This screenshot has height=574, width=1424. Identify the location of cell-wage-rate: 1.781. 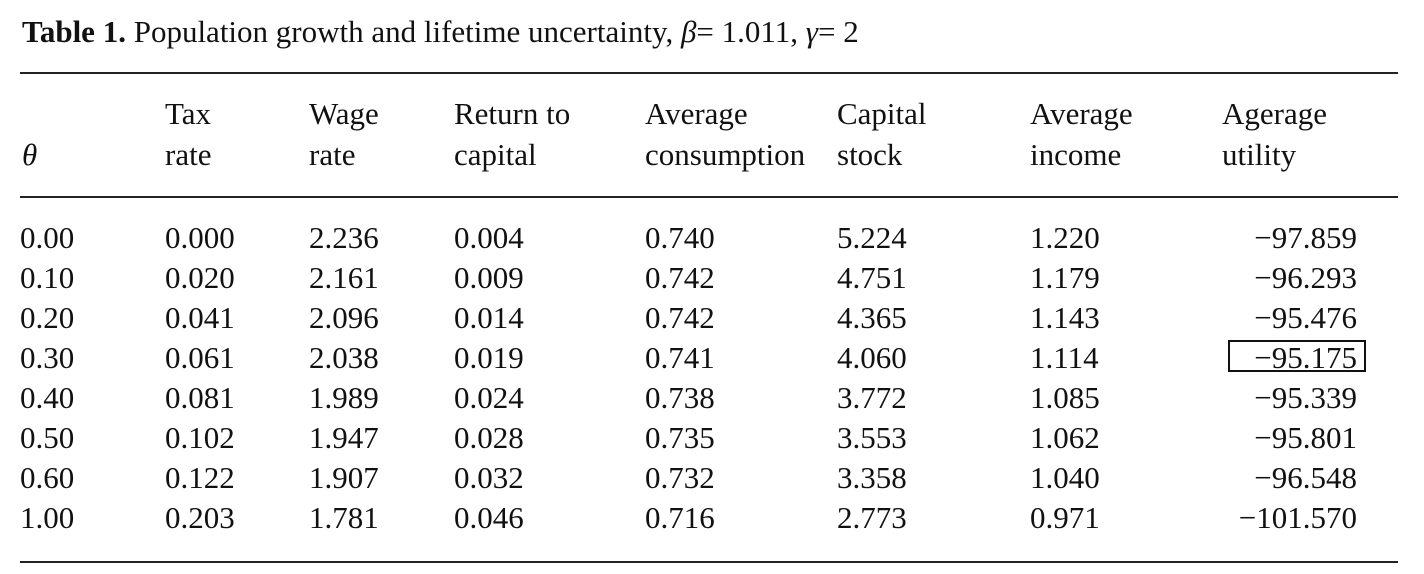
(344, 517).